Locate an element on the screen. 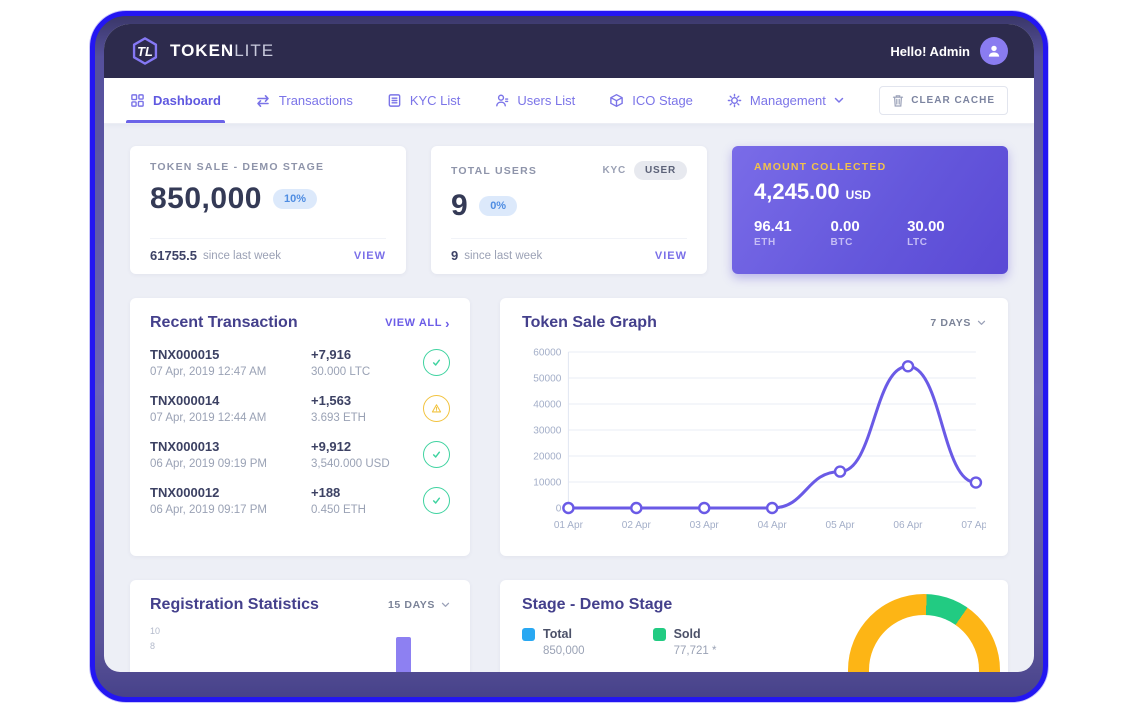  total-users-value: 9 is located at coordinates (460, 205).